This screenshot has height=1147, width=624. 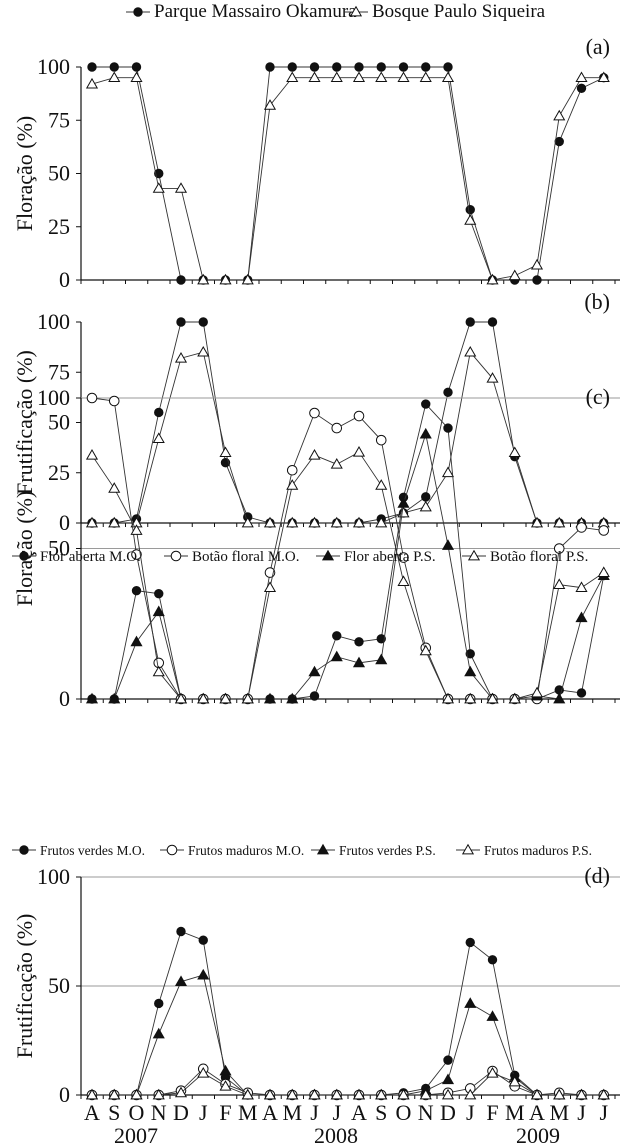 I want to click on year-label: 2009, so click(x=538, y=1135).